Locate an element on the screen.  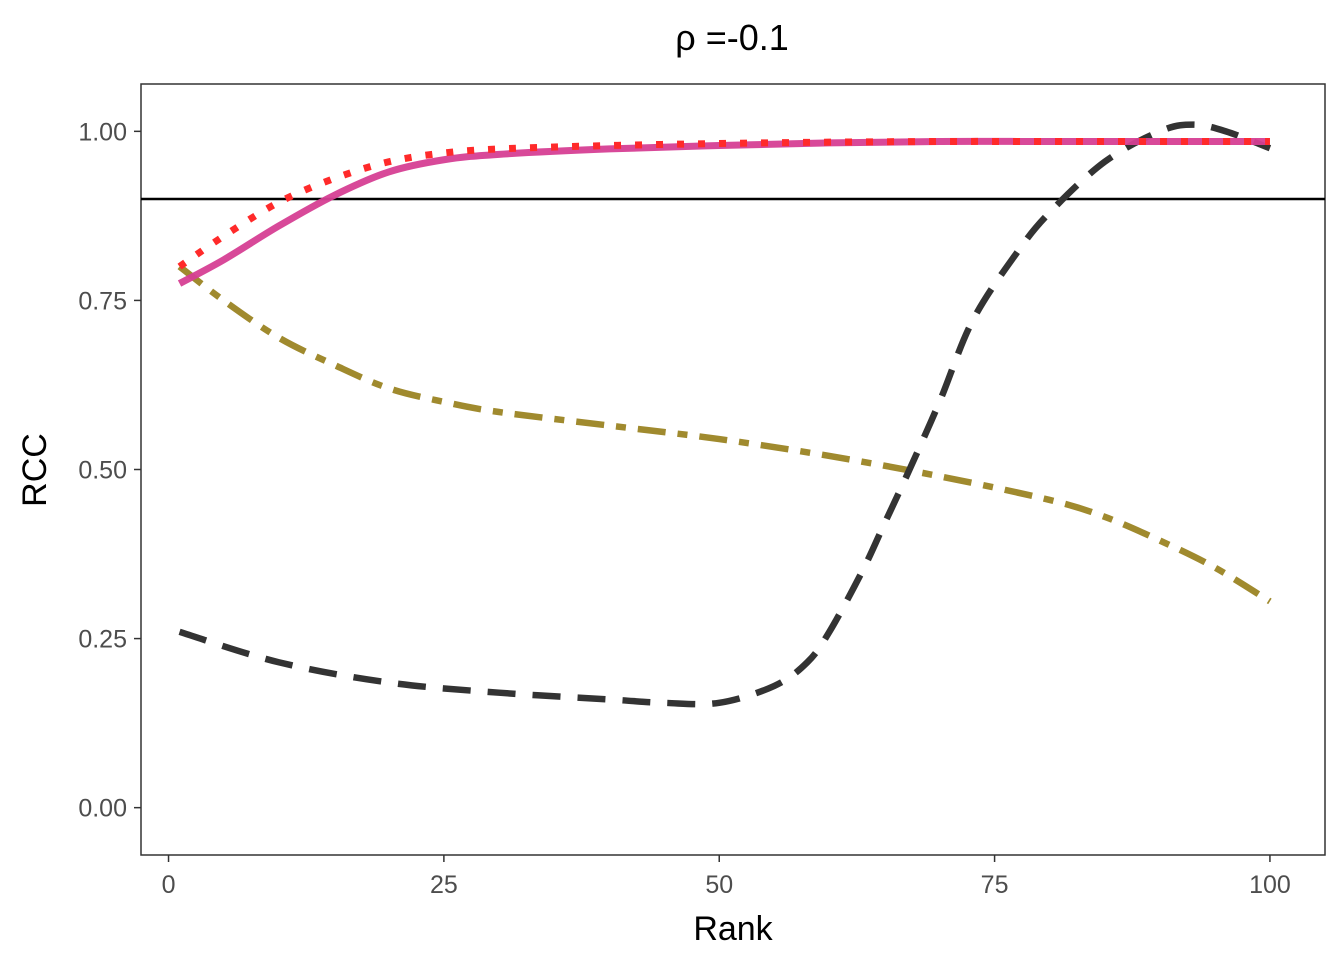
x-tick-label: 0 is located at coordinates (169, 885).